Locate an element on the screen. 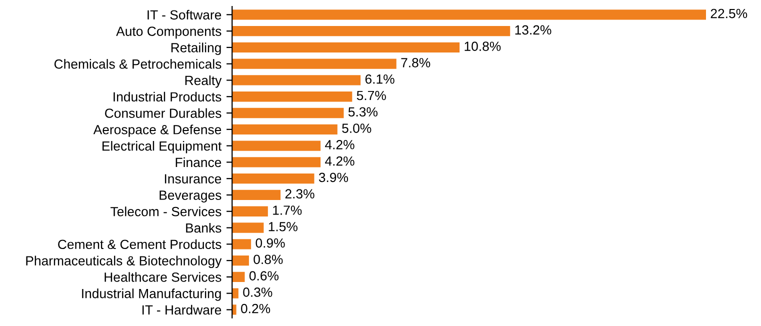  data-label: 0.6% is located at coordinates (264, 275).